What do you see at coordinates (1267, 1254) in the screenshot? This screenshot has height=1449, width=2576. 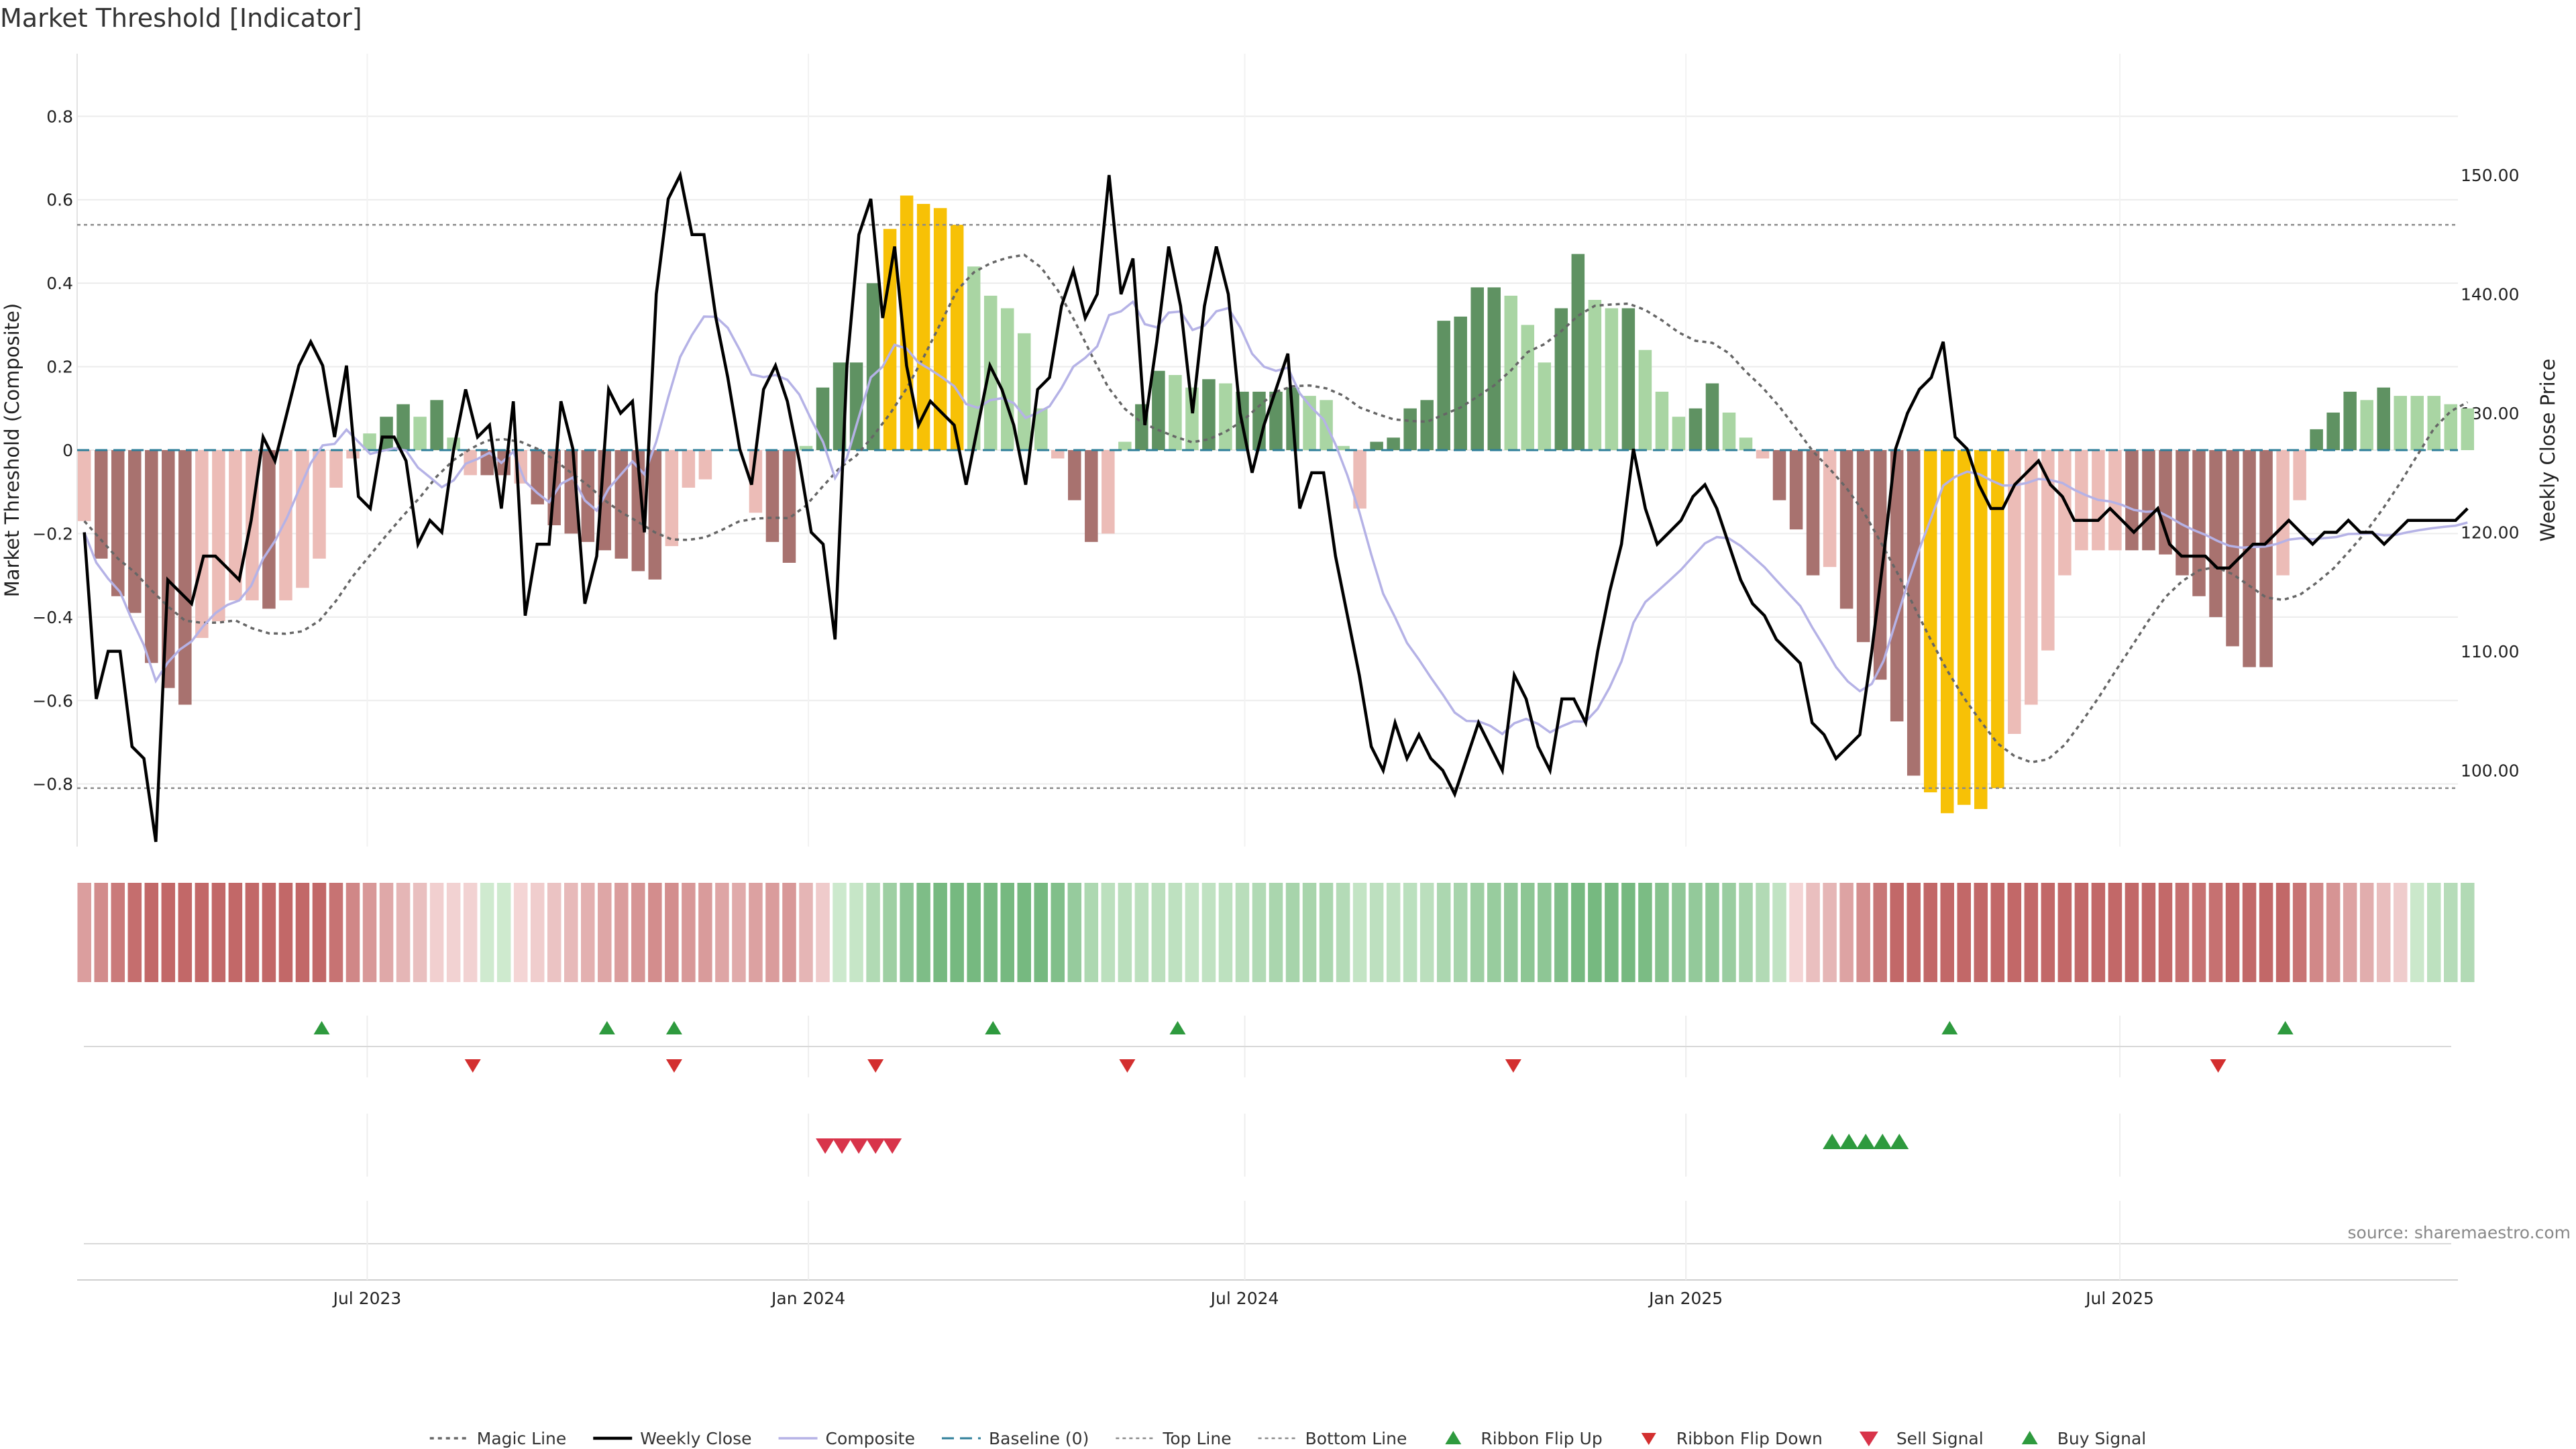 I see `x-axis: Jul 2023 Jan 2024 Jul 2024 Jan 2025 Jul 2025` at bounding box center [1267, 1254].